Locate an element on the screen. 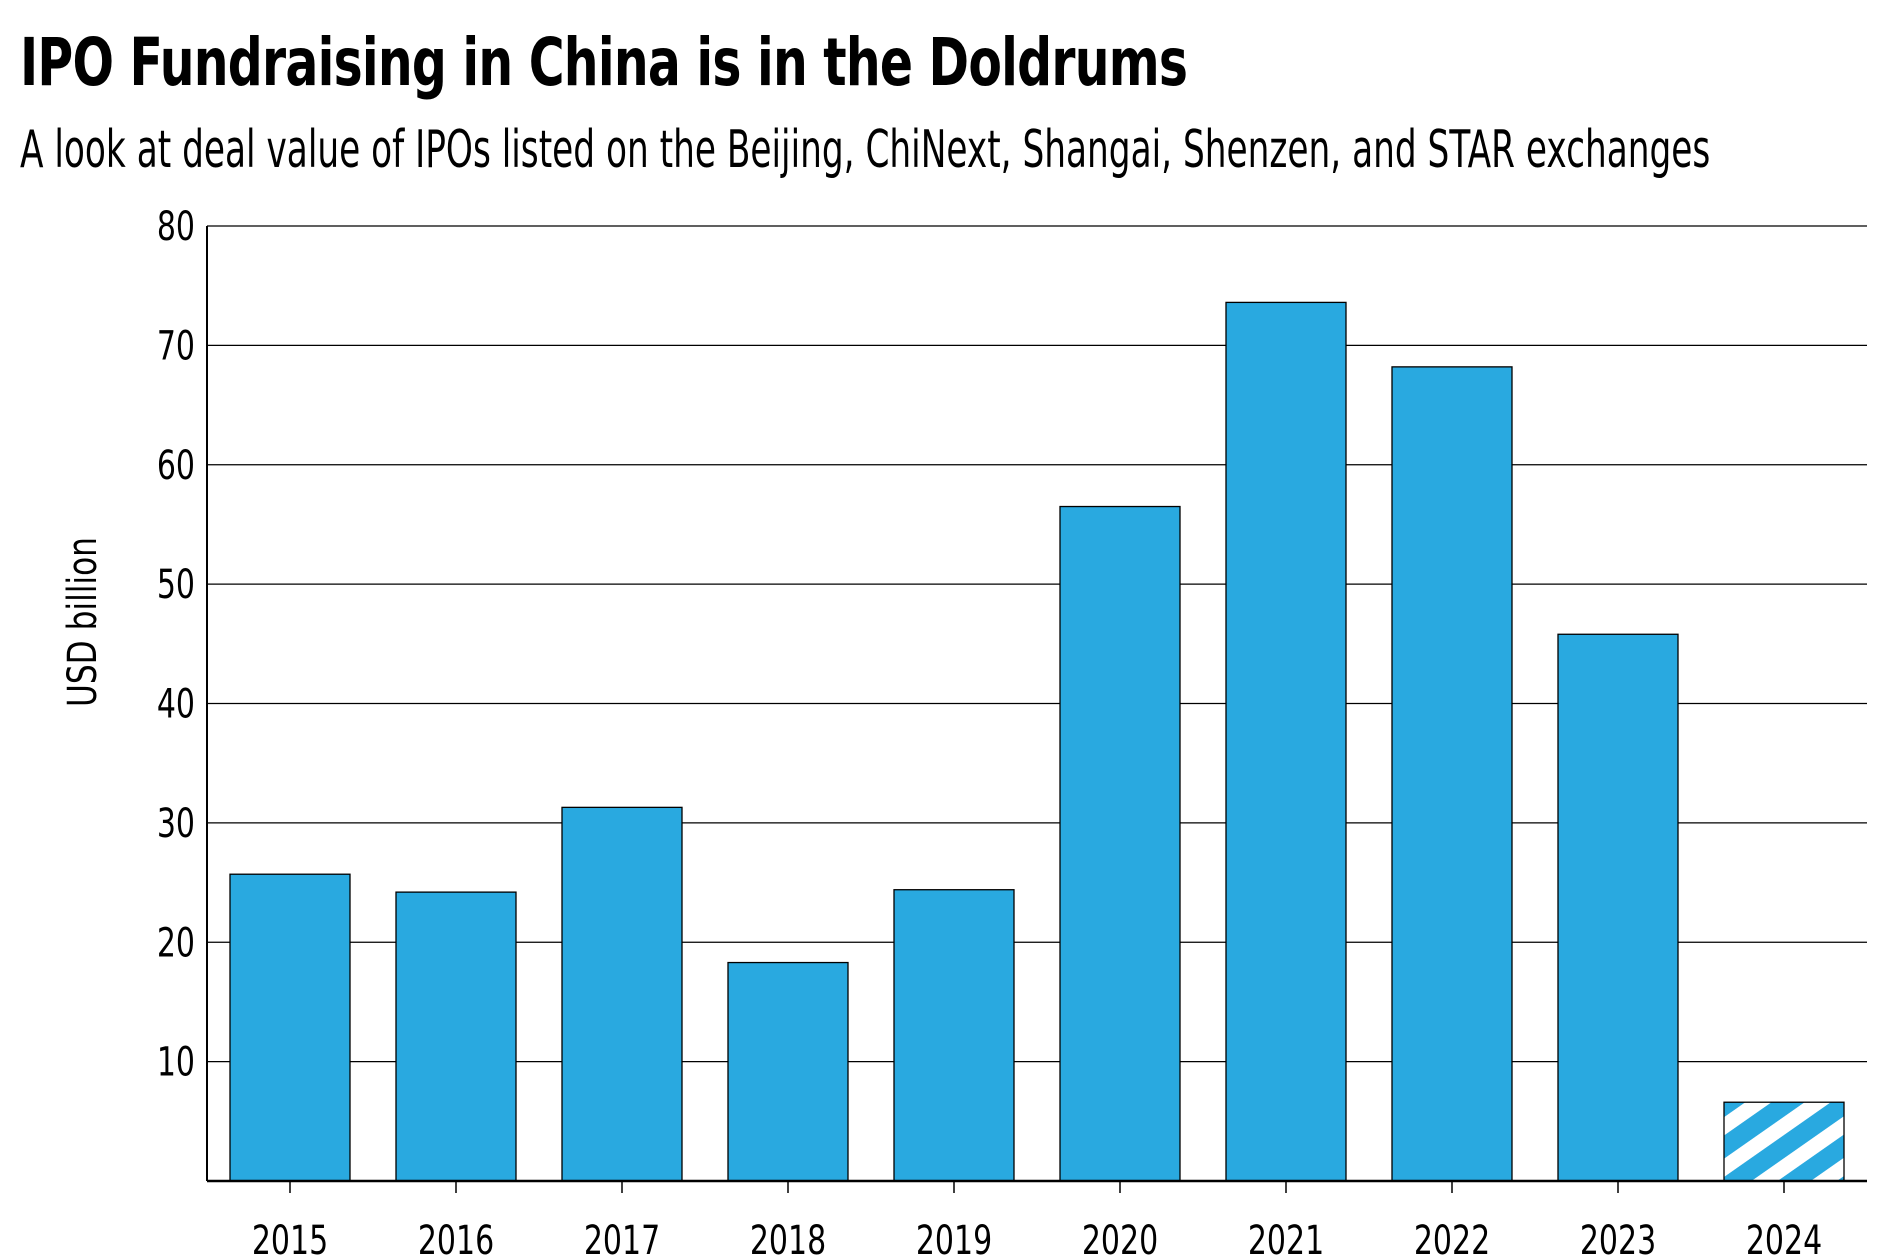 The image size is (1897, 1259). y-axis-label: USD billion is located at coordinates (83, 622).